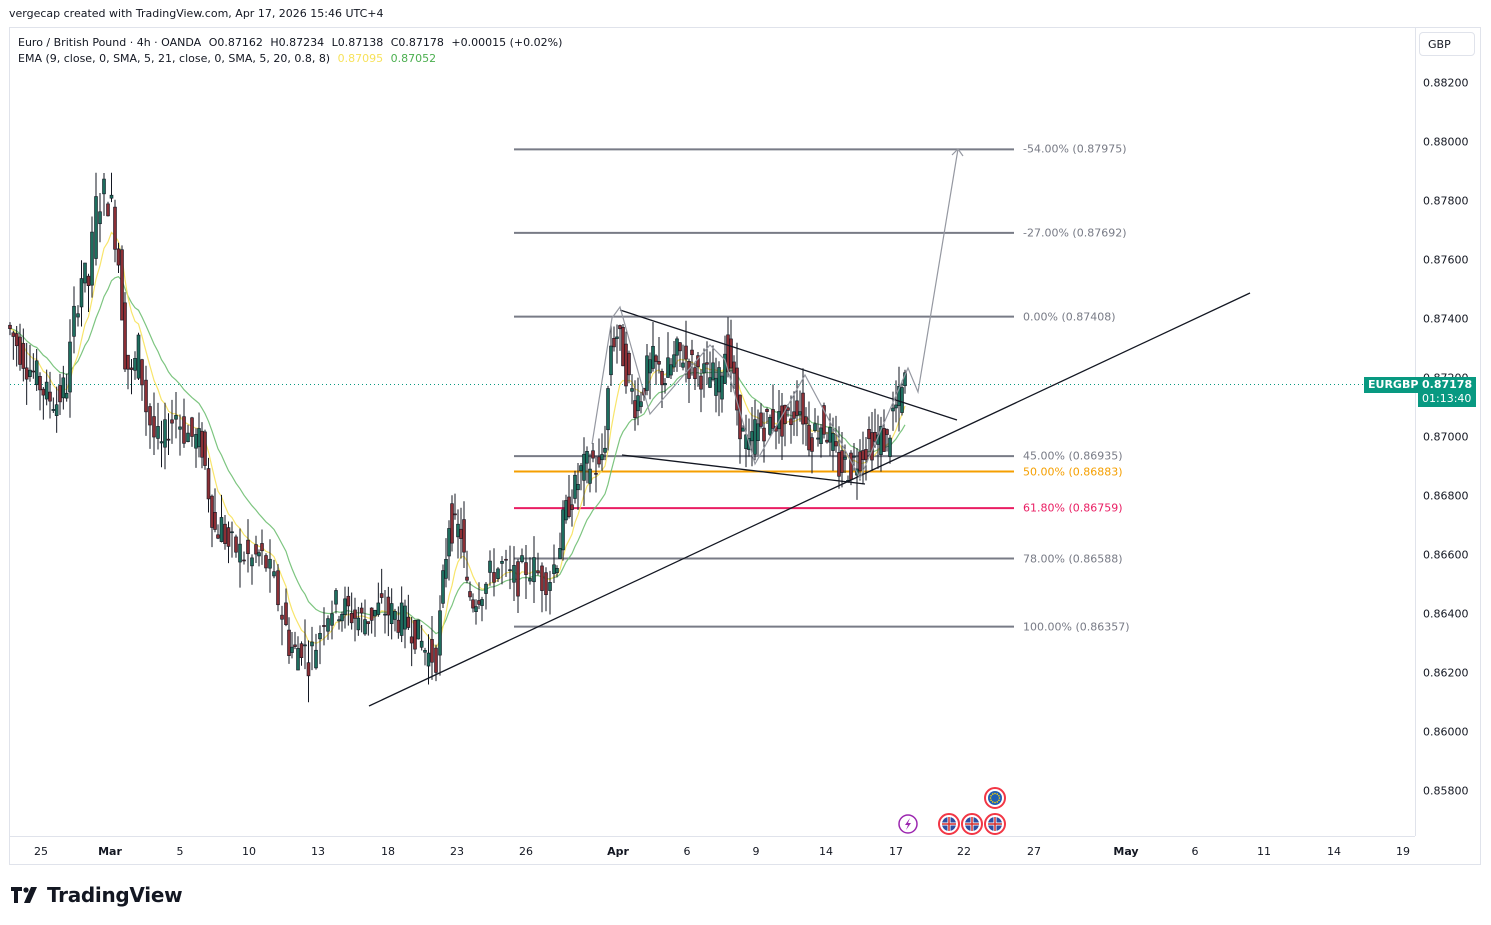 The width and height of the screenshot is (1491, 925). Describe the element at coordinates (964, 851) in the screenshot. I see `time-tick: 22` at that location.